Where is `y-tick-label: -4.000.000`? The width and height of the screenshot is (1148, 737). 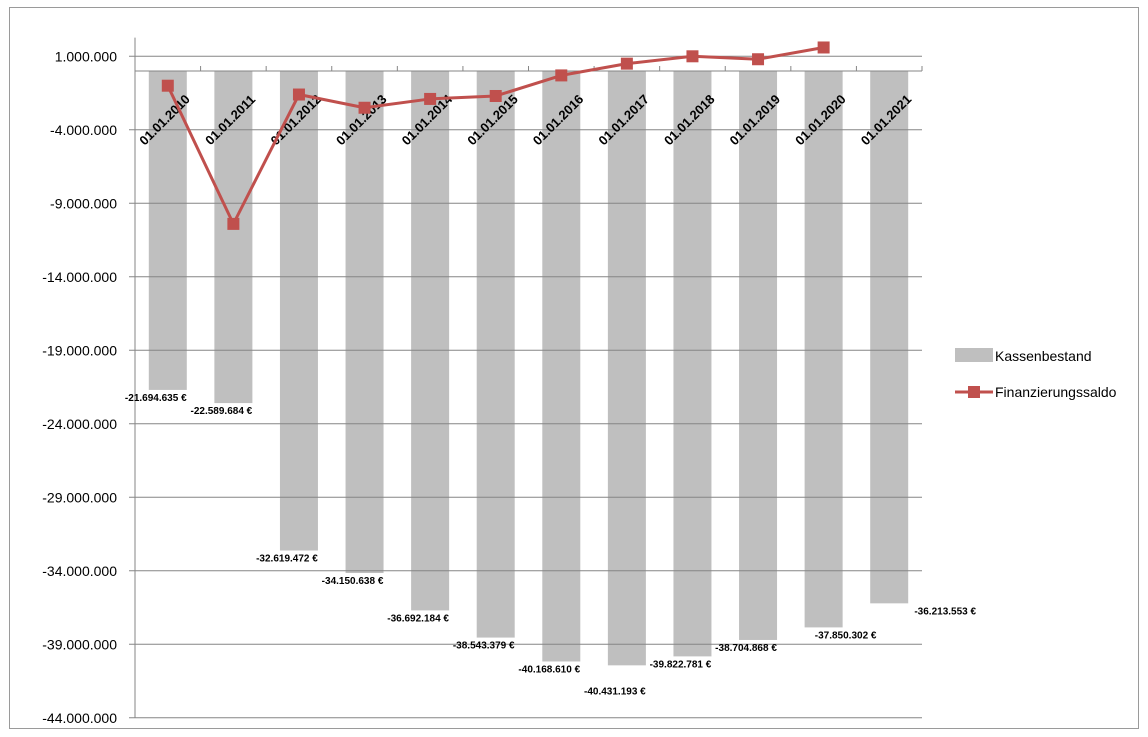
y-tick-label: -4.000.000 is located at coordinates (83, 130).